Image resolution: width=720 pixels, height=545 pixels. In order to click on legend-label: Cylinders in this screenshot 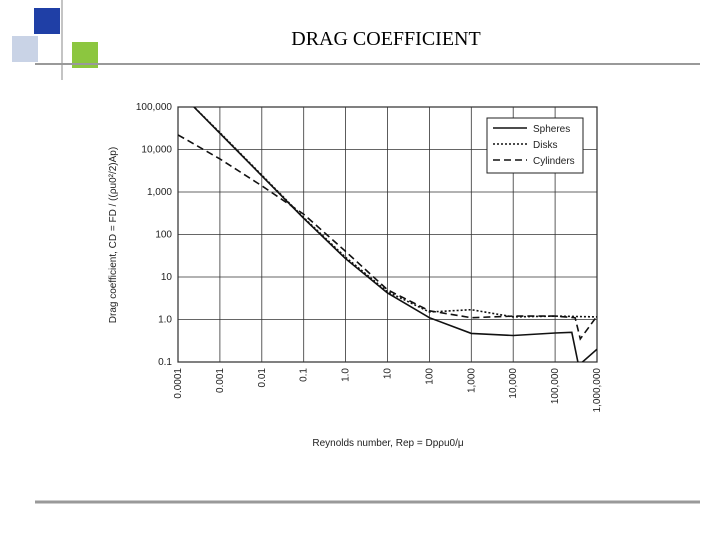, I will do `click(554, 161)`.